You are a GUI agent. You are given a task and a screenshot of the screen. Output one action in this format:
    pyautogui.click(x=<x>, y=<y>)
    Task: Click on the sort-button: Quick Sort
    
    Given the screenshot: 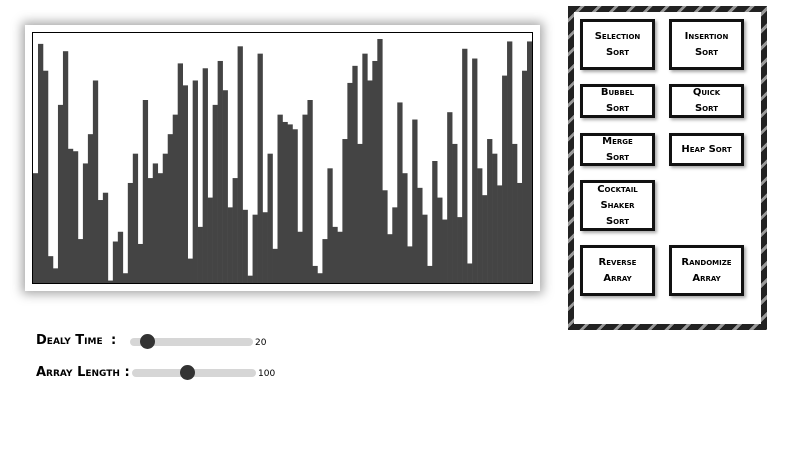 What is the action you would take?
    pyautogui.click(x=706, y=101)
    